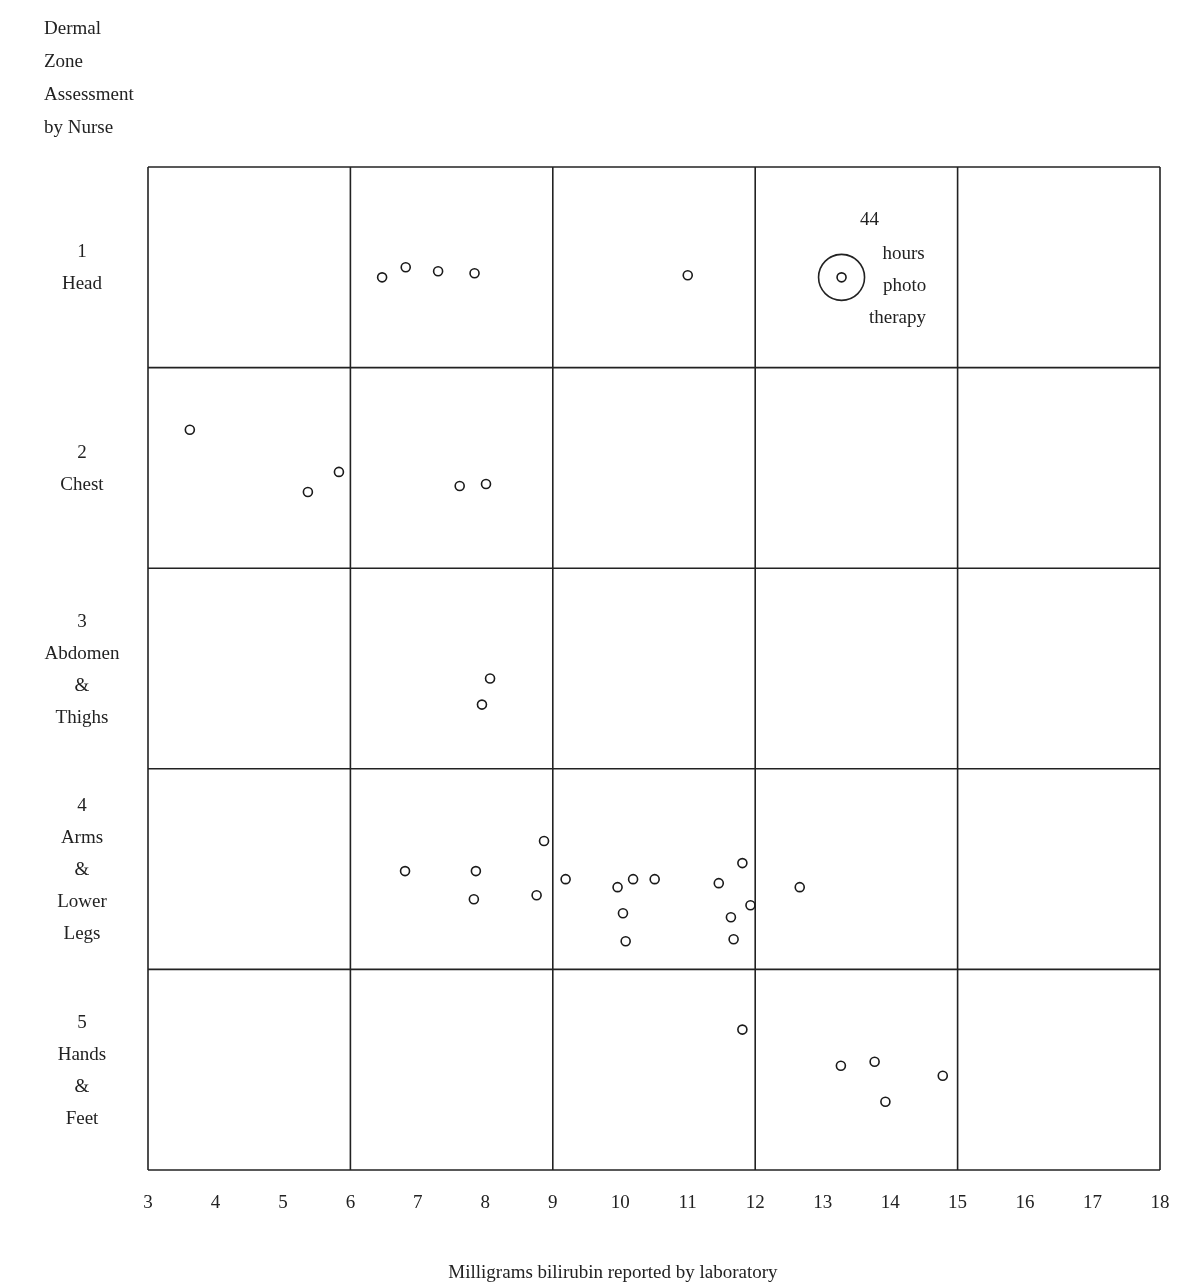 This screenshot has width=1177, height=1287. I want to click on x-tick-label: 6, so click(350, 1201).